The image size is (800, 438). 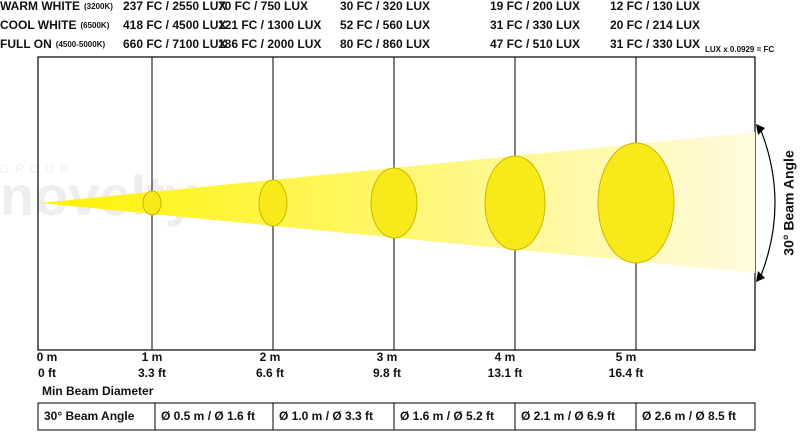 What do you see at coordinates (385, 6) in the screenshot?
I see `light-value: 30 FC / 320 LUX` at bounding box center [385, 6].